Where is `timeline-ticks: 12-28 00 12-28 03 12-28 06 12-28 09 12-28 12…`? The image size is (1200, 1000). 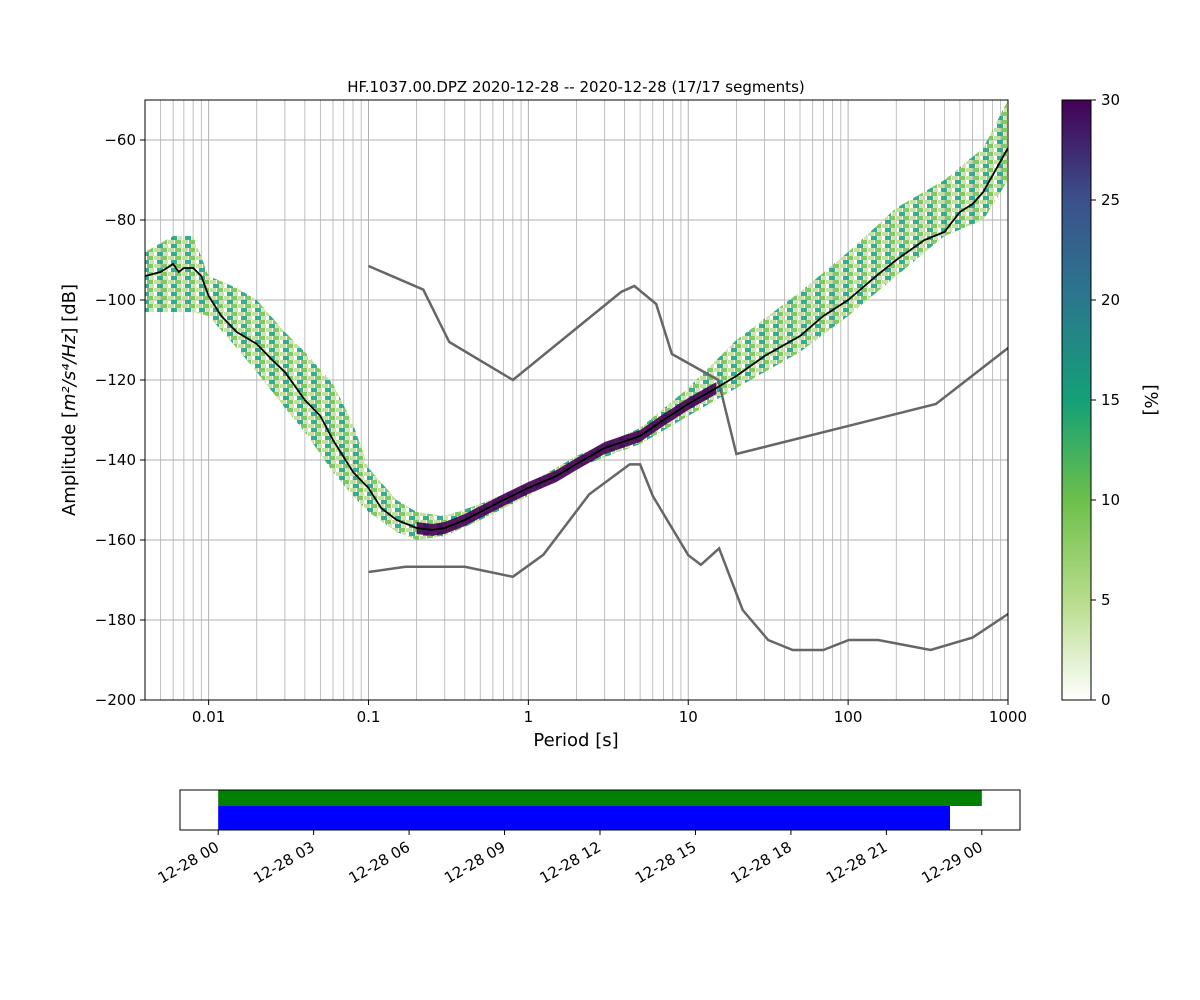 timeline-ticks: 12-28 00 12-28 03 12-28 06 12-28 09 12-28 12… is located at coordinates (570, 858).